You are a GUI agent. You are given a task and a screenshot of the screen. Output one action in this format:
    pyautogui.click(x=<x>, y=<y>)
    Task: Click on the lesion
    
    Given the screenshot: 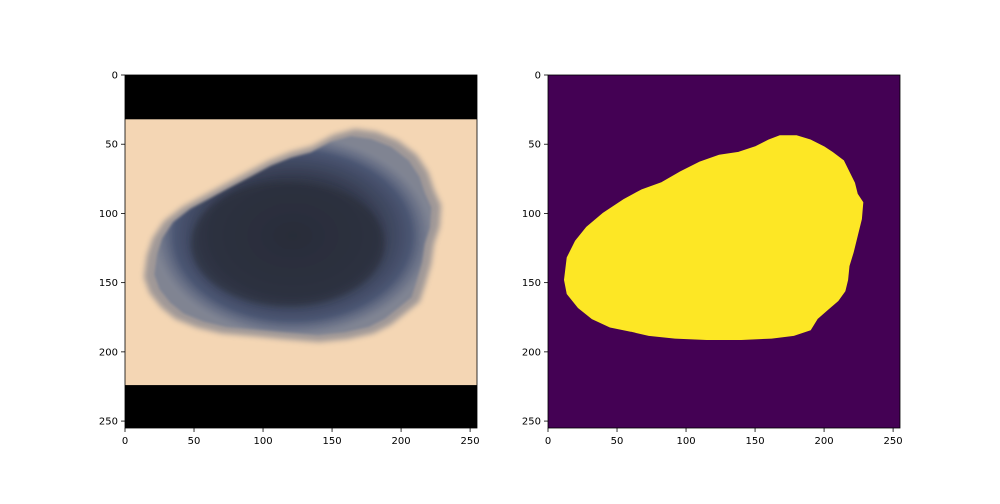 What is the action you would take?
    pyautogui.click(x=292, y=235)
    